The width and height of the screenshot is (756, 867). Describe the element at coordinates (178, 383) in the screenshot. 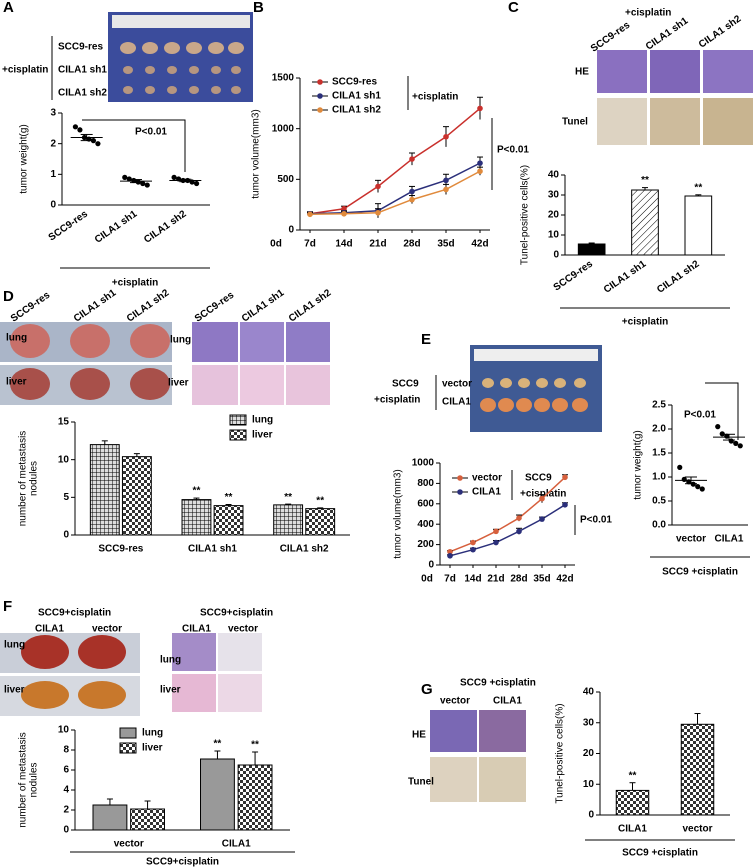

I see `photo-label: liver` at that location.